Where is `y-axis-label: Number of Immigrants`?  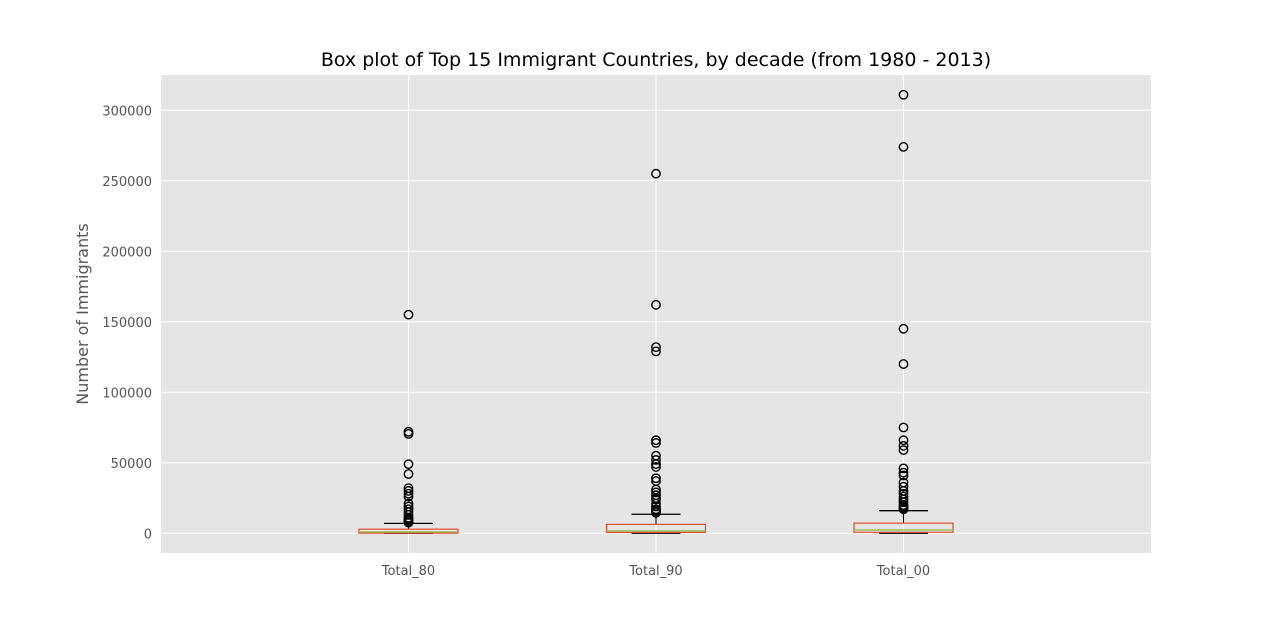
y-axis-label: Number of Immigrants is located at coordinates (82, 314).